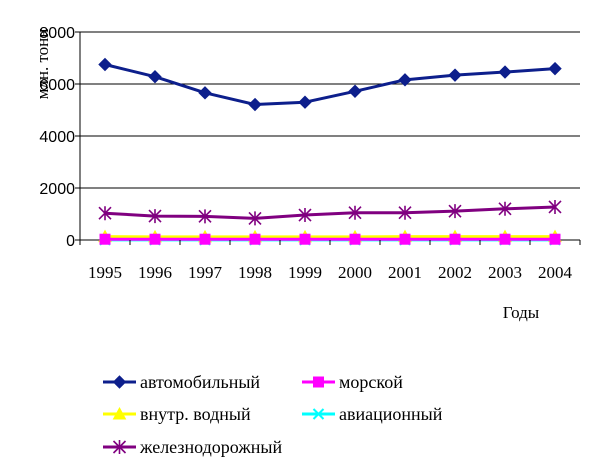 Image resolution: width=591 pixels, height=471 pixels. I want to click on x-tick-label: 2001, so click(405, 272).